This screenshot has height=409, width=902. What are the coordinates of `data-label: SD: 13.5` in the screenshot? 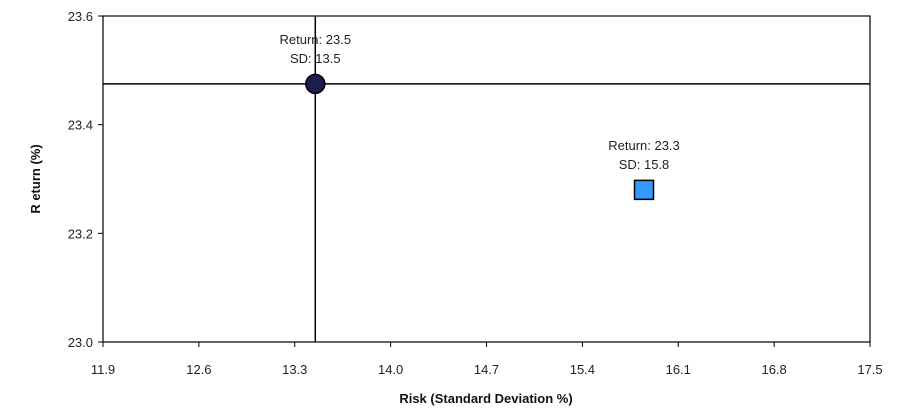 It's located at (315, 58).